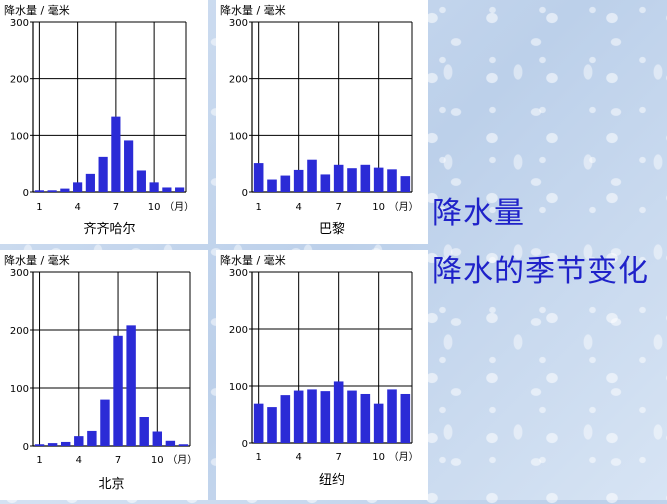 The width and height of the screenshot is (667, 504). I want to click on city-label: 齐齐哈尔, so click(109, 229).